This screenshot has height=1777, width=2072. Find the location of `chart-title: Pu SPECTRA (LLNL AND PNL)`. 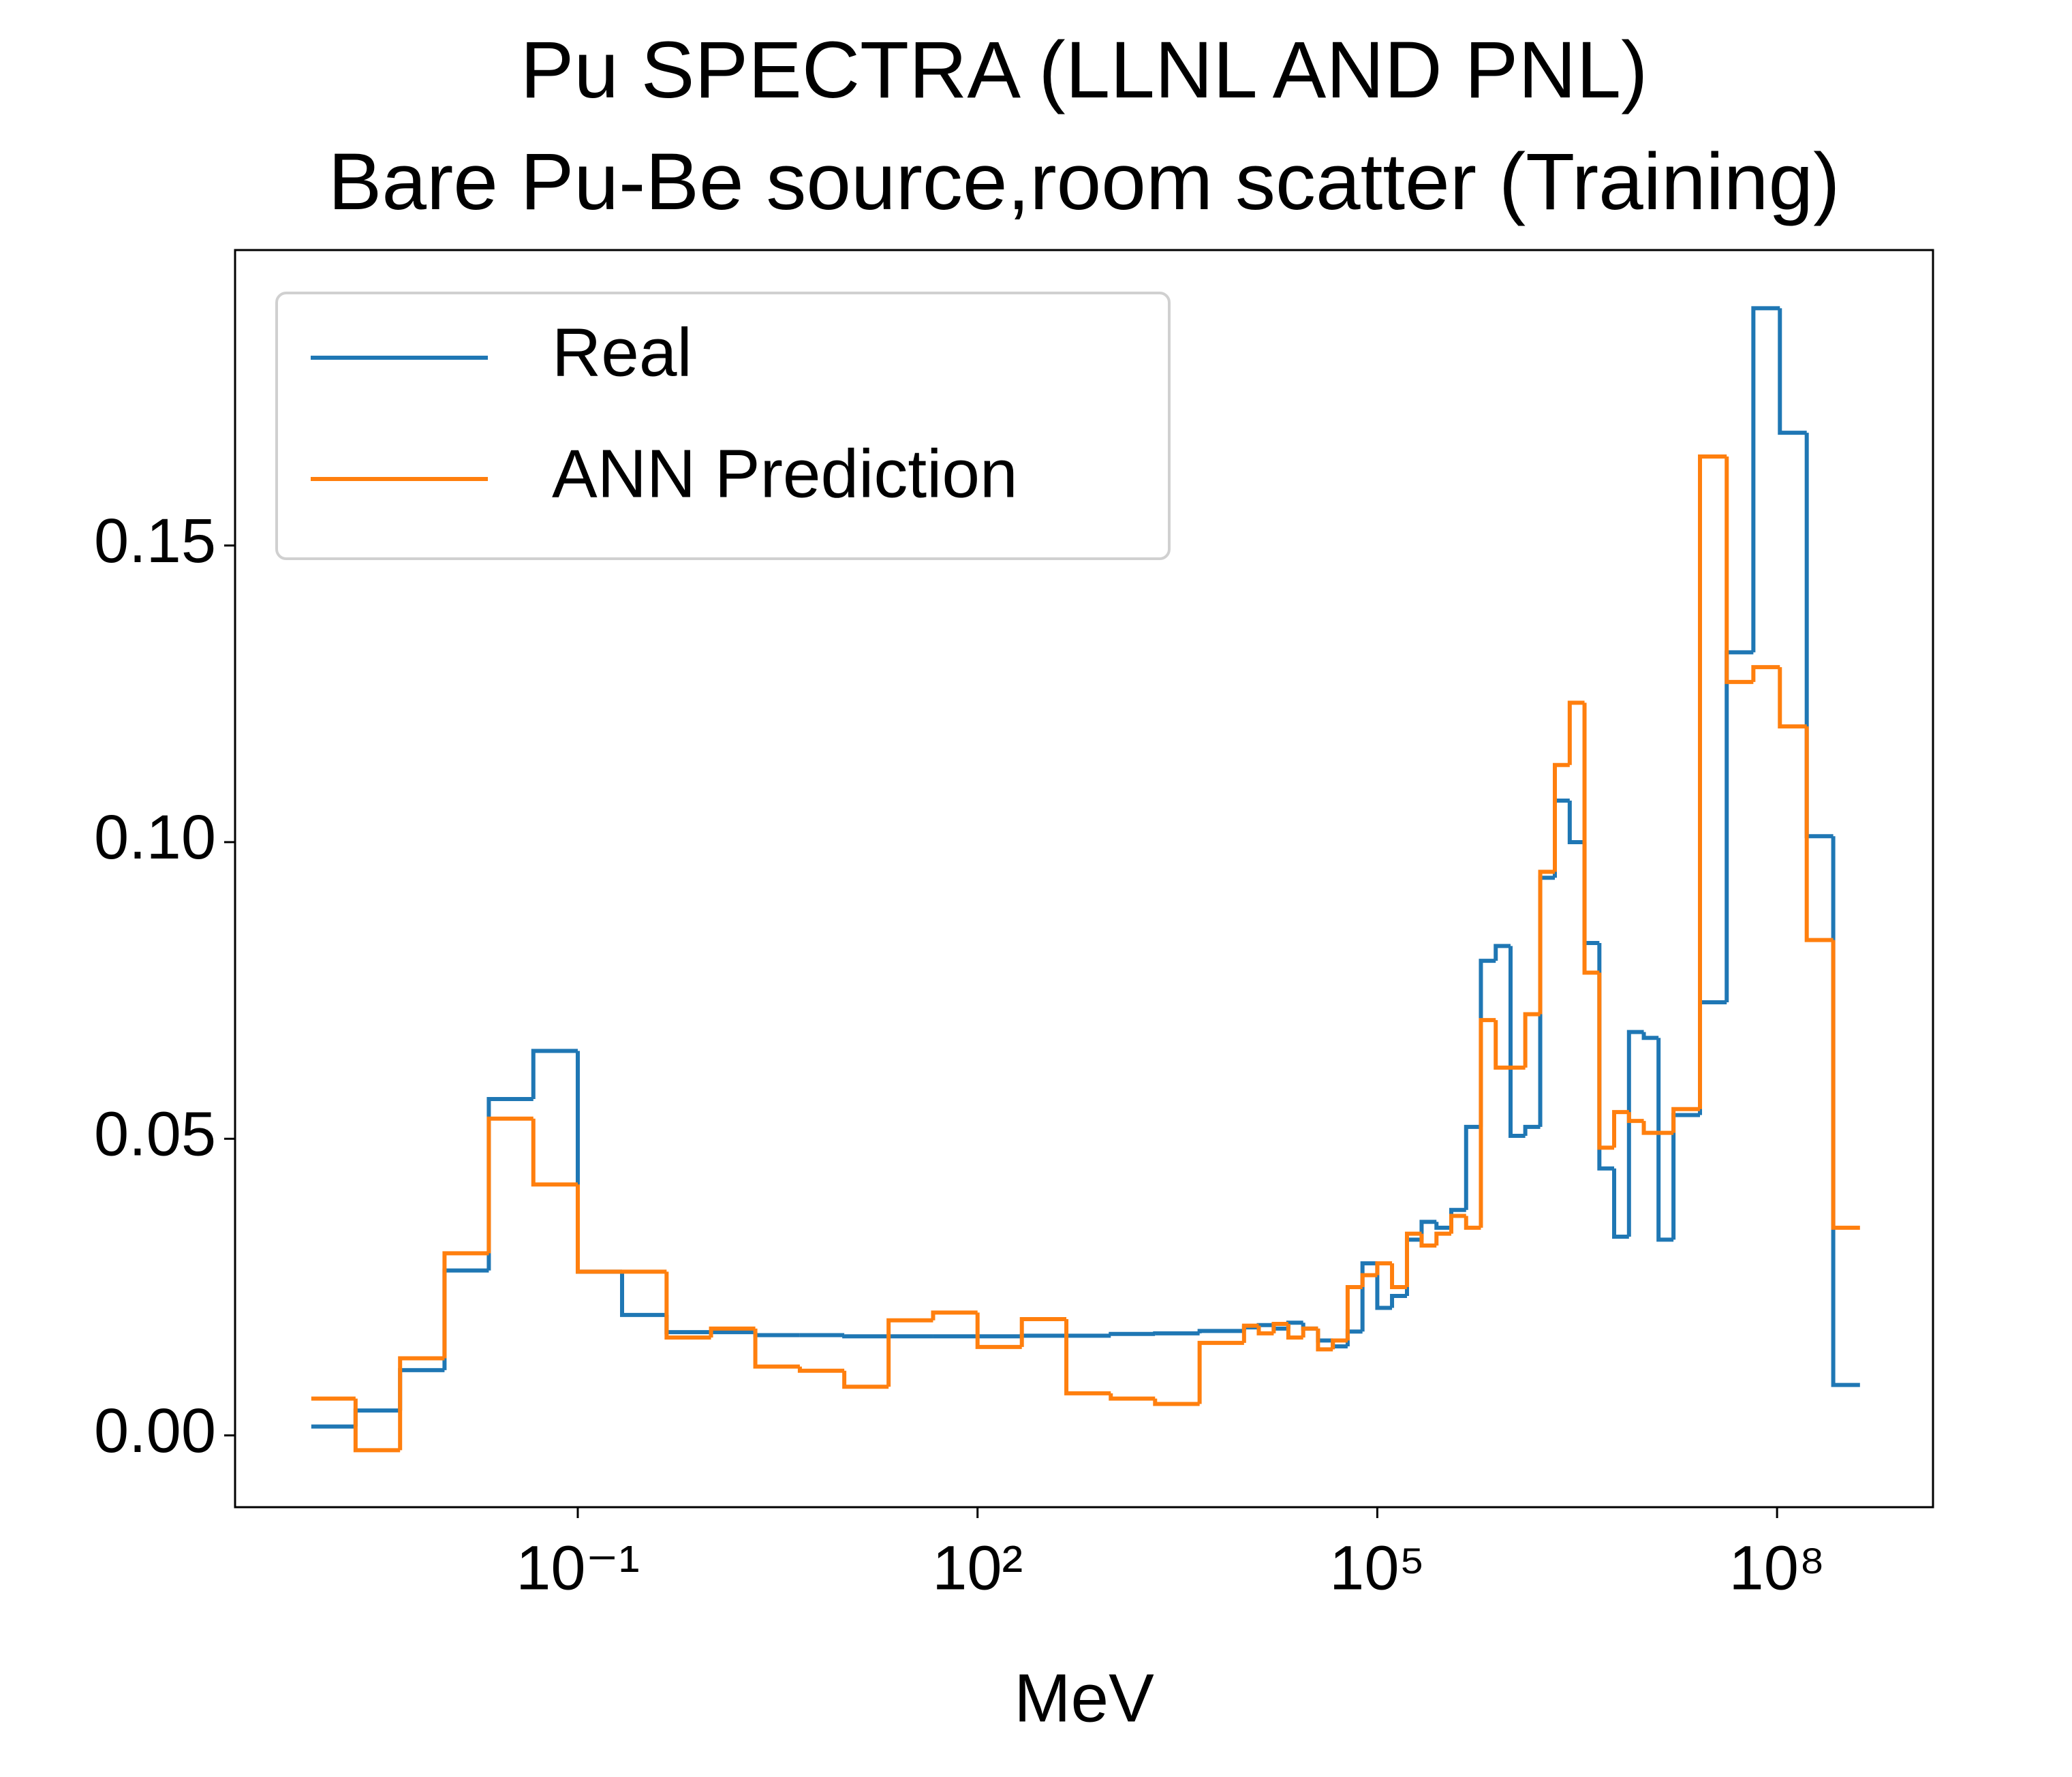

chart-title: Pu SPECTRA (LLNL AND PNL) is located at coordinates (1084, 70).